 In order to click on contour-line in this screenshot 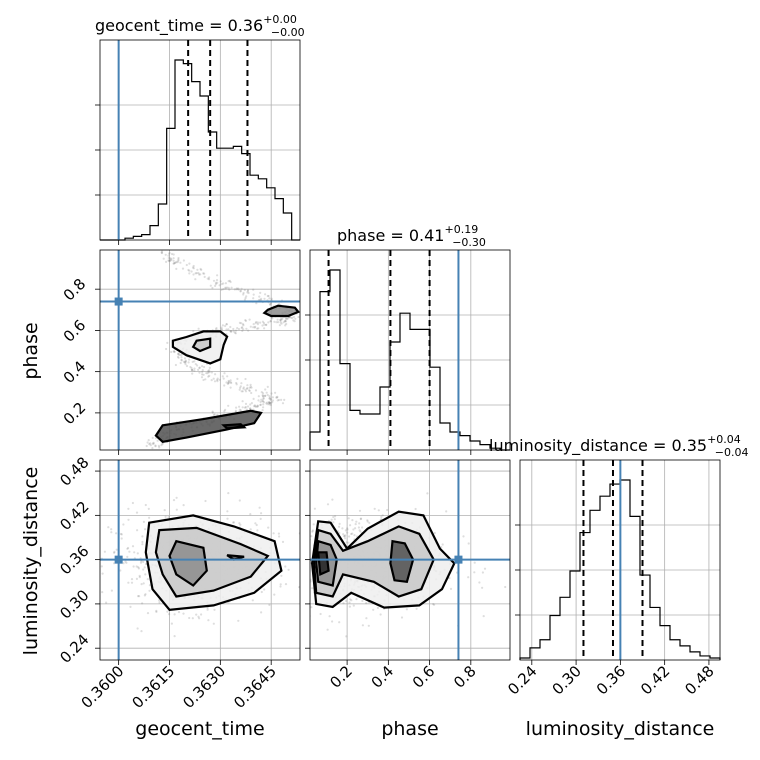, I will do `click(281, 311)`.